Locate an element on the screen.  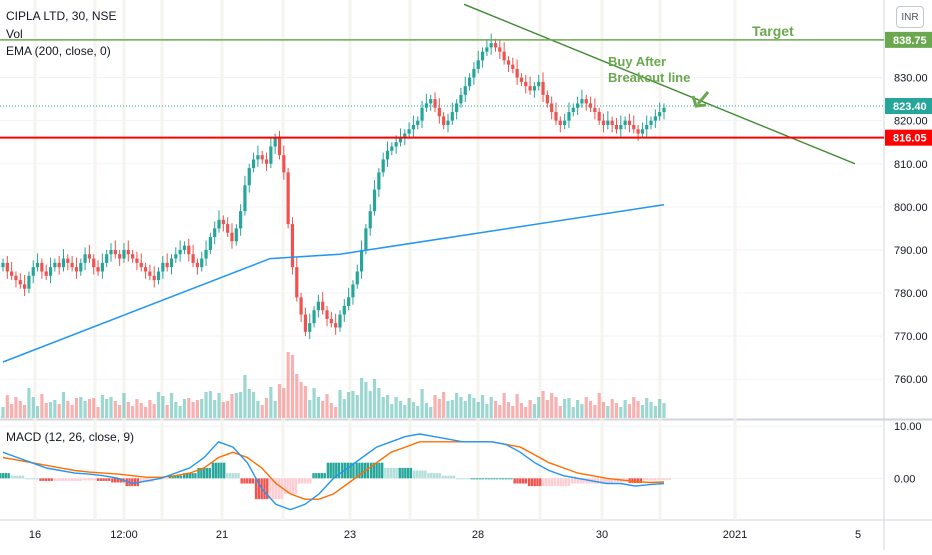
ema-legend: EMA (200, close, 0) is located at coordinates (58, 51).